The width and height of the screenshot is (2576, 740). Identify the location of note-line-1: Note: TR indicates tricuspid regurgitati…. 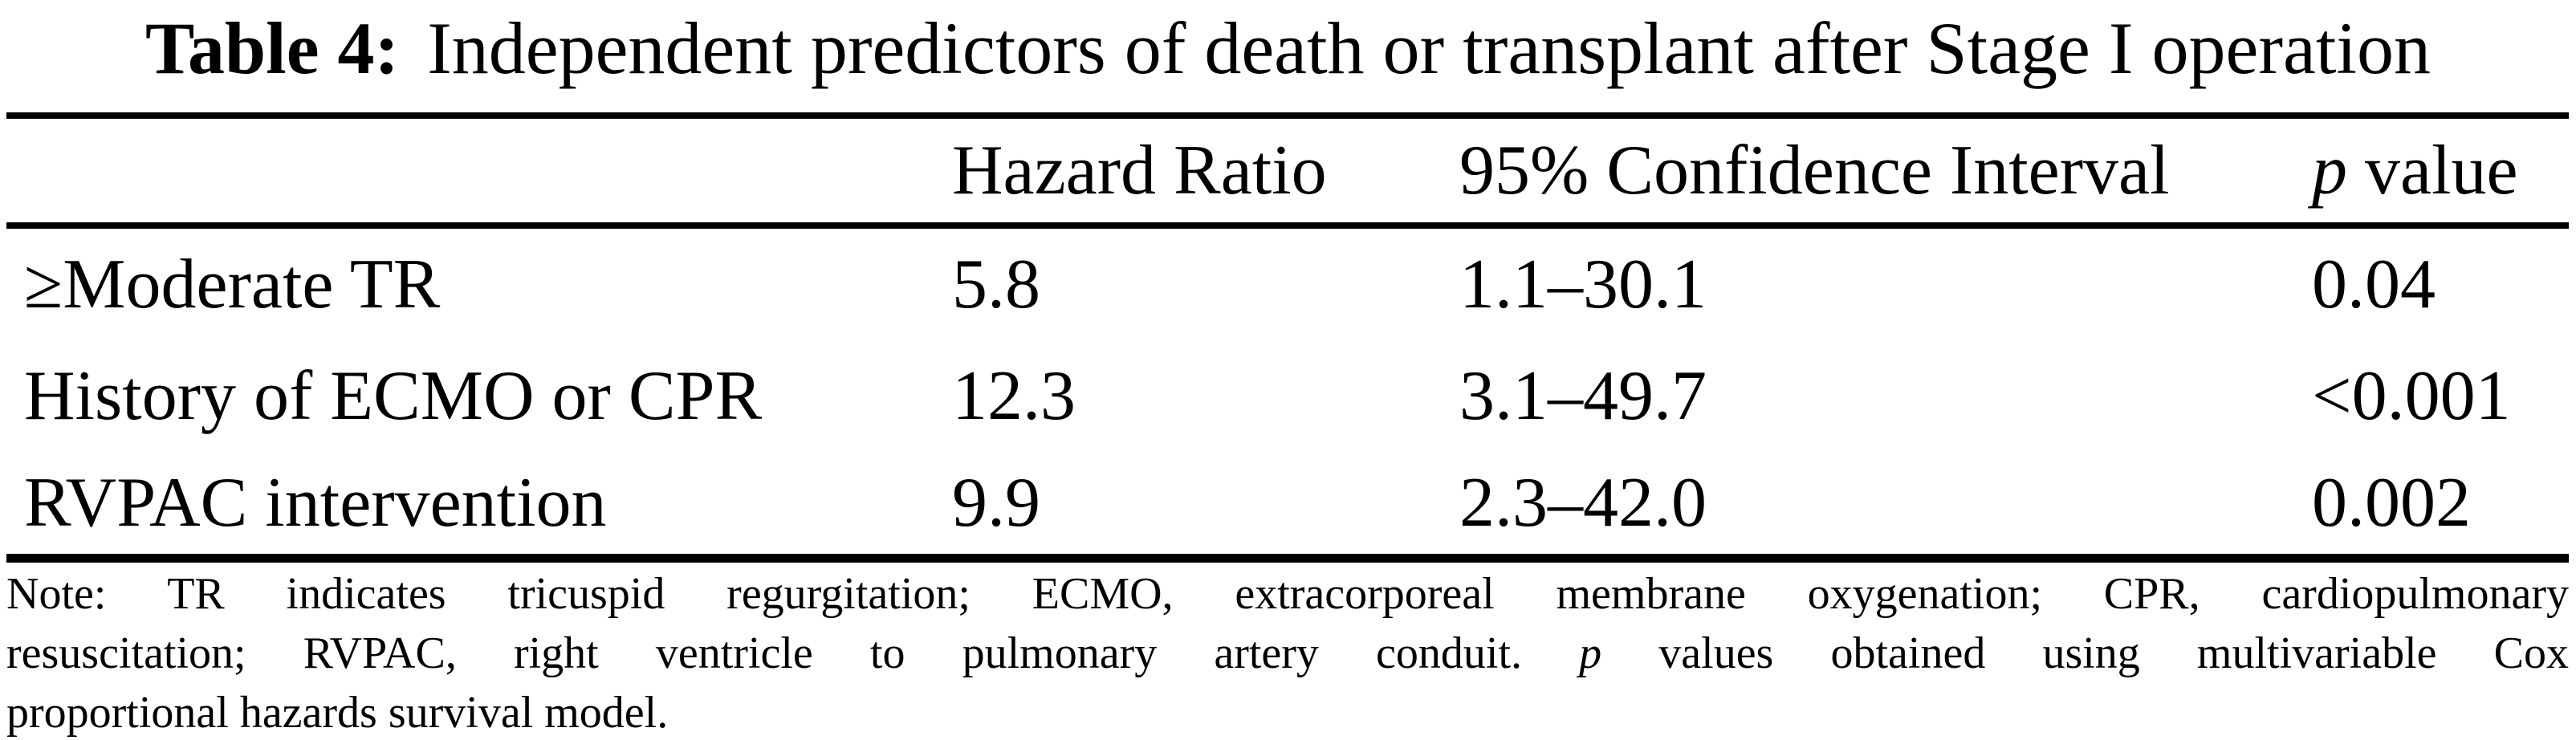
(1287, 594).